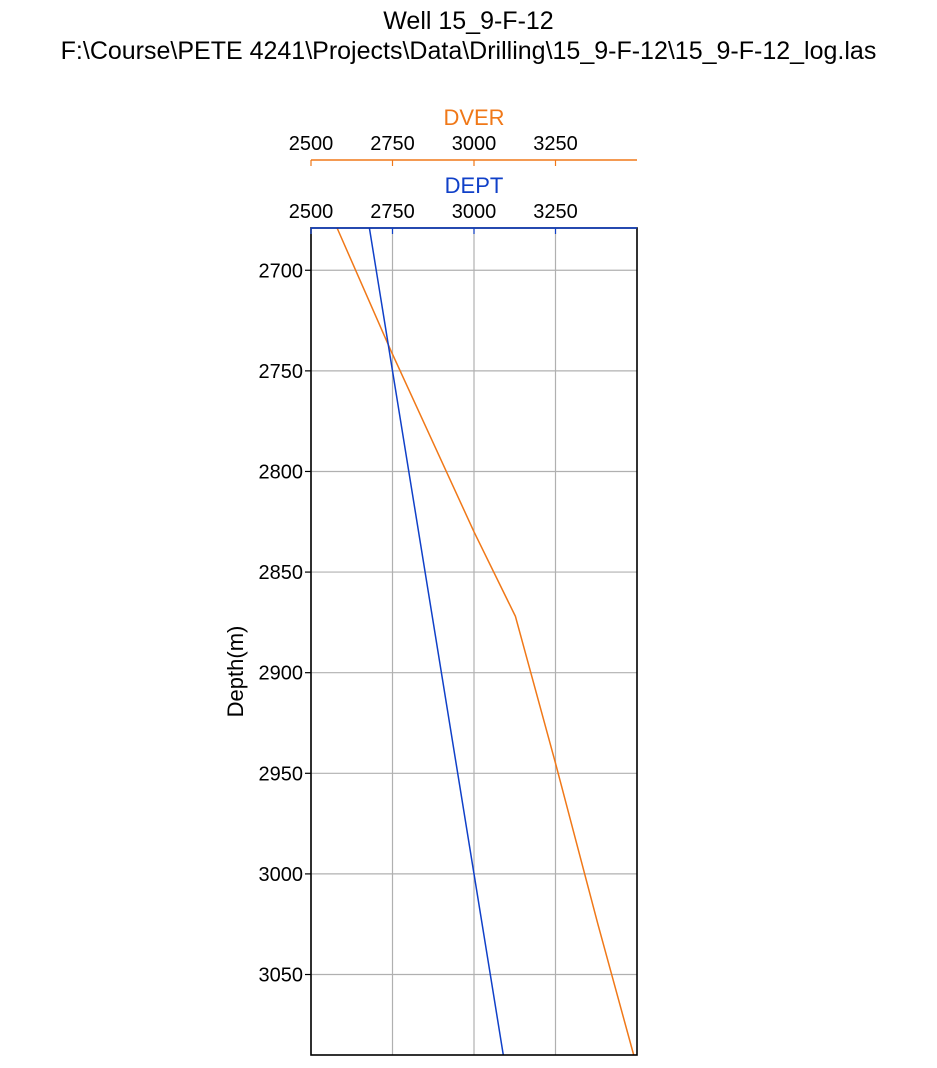 This screenshot has height=1068, width=937. Describe the element at coordinates (281, 472) in the screenshot. I see `y-tick-label: 2800` at that location.